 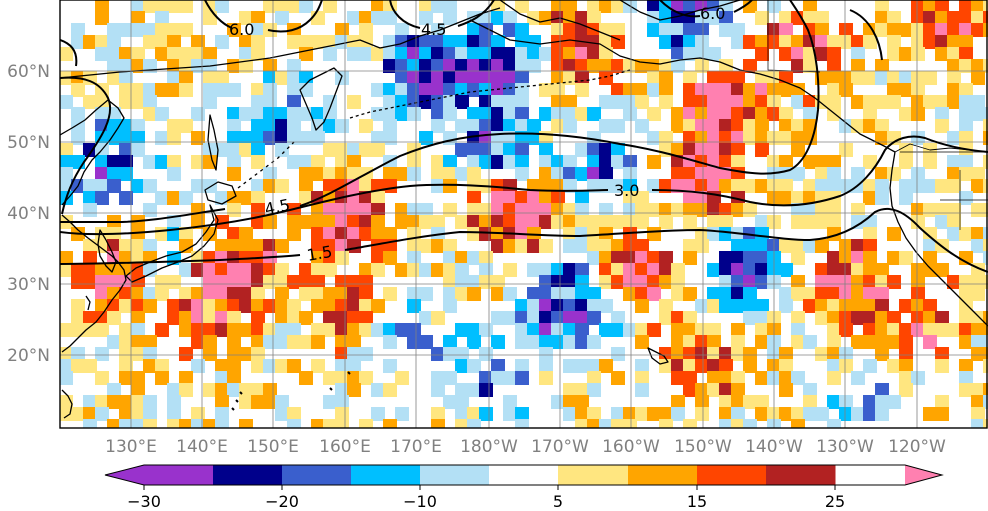 I want to click on lat-label: 20°N, so click(x=28, y=356).